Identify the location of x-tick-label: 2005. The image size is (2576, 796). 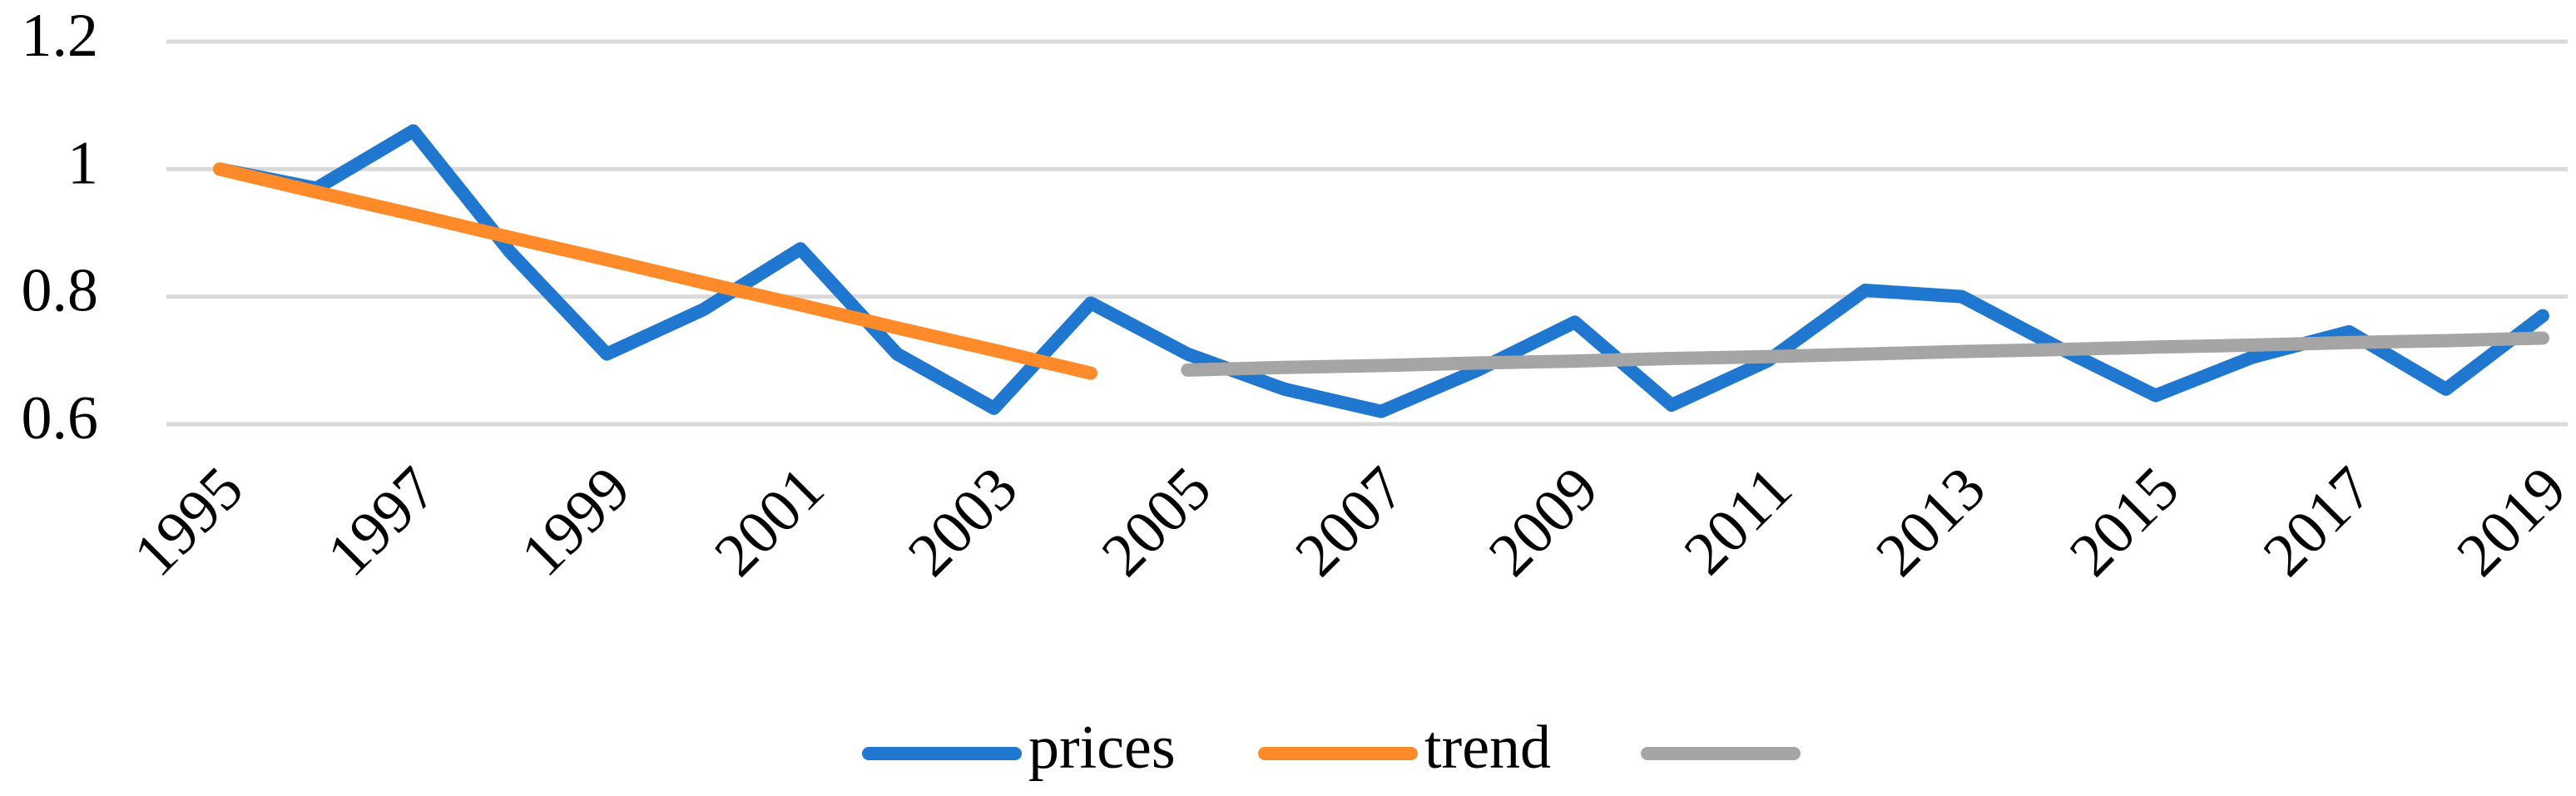
(1157, 522).